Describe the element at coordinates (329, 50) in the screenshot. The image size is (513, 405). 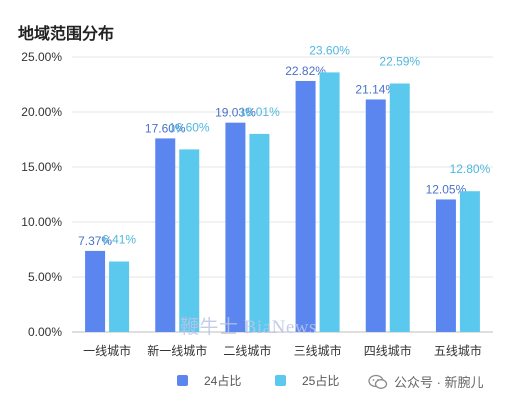
I see `data-label: 23.60%` at that location.